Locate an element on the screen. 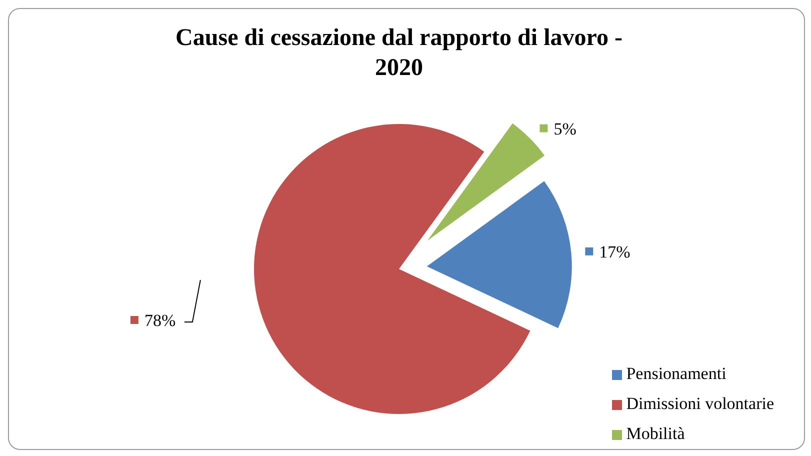 This screenshot has width=811, height=456. chart-title: Cause di cessazione dal rapporto di lavoro - 2020 is located at coordinates (399, 53).